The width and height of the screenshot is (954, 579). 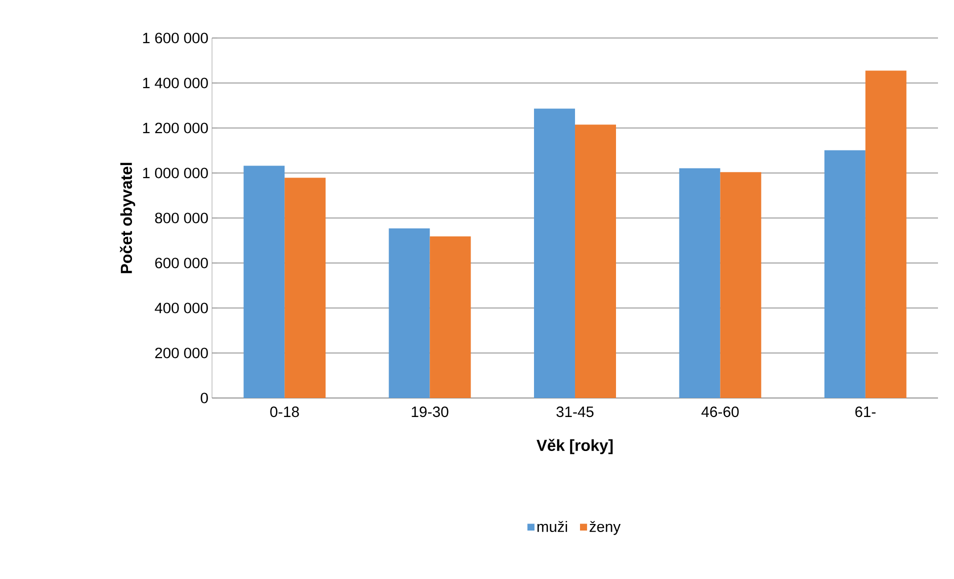 What do you see at coordinates (430, 412) in the screenshot?
I see `x-tick-label: 19-30` at bounding box center [430, 412].